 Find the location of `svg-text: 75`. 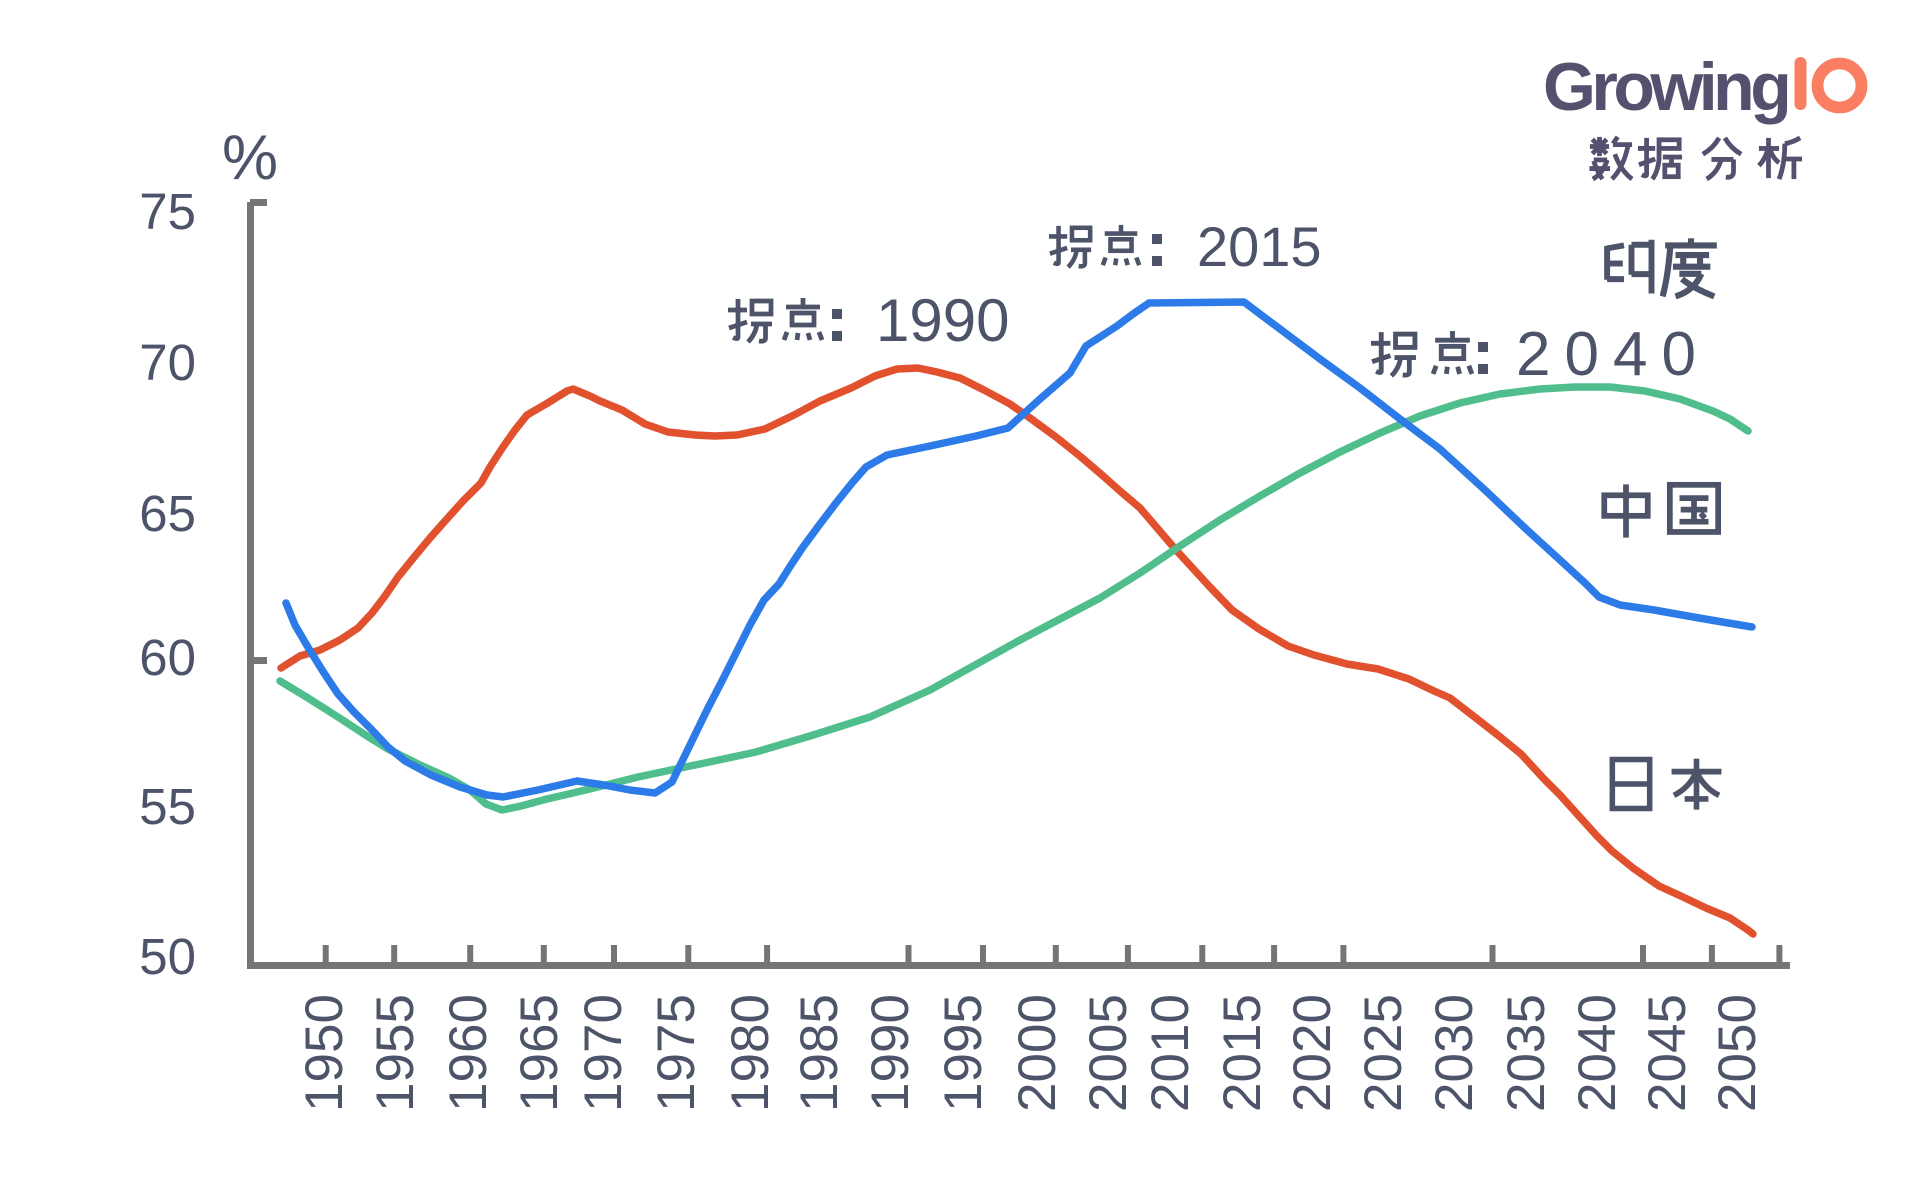

svg-text: 75 is located at coordinates (167, 211).